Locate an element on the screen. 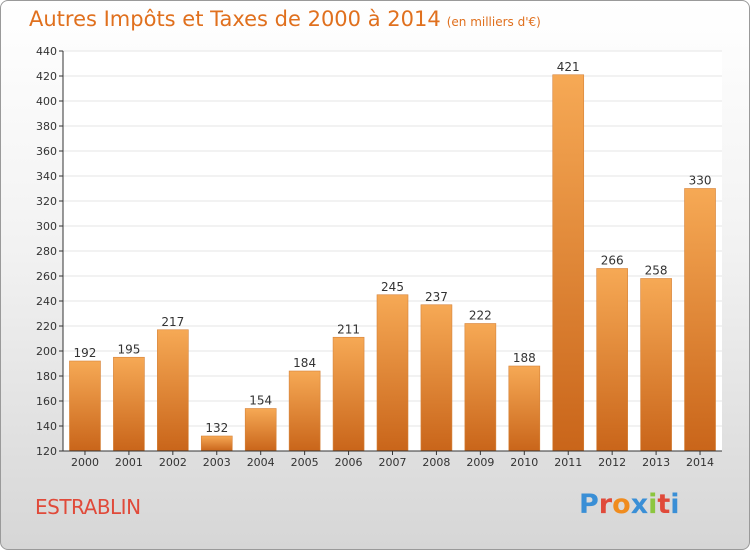 The height and width of the screenshot is (550, 750). logo-letter: t is located at coordinates (664, 504).